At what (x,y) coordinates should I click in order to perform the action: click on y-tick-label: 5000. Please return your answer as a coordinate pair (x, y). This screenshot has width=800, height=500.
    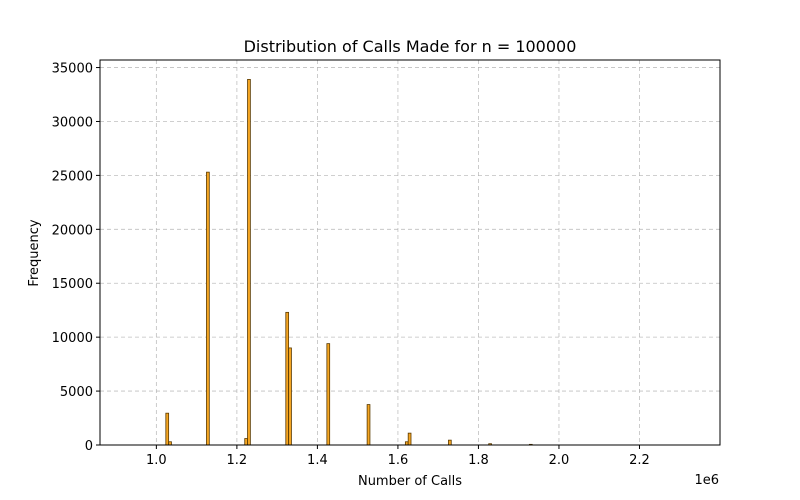
    Looking at the image, I should click on (76, 392).